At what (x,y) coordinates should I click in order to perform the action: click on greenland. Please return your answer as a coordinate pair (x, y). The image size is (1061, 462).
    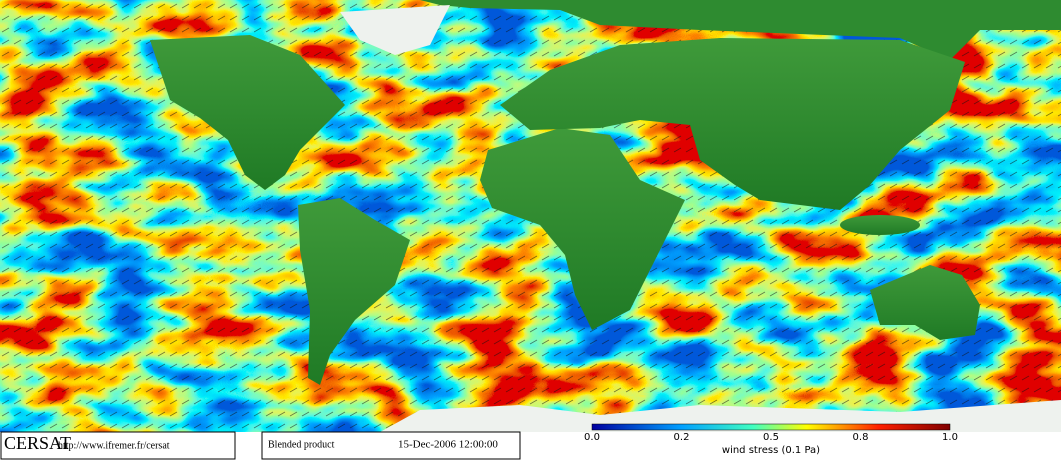
    Looking at the image, I should click on (395, 30).